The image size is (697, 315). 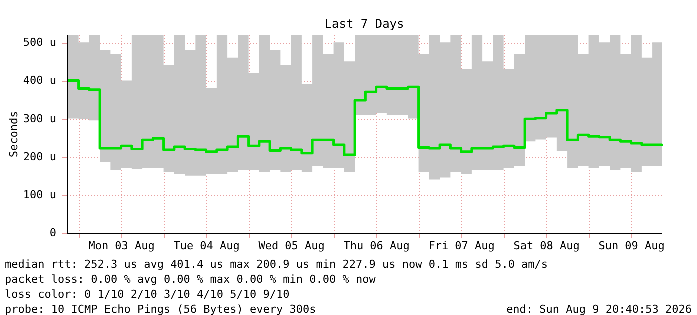 I want to click on text: end: Sun Aug 9 20:40:53 2026, so click(x=599, y=309).